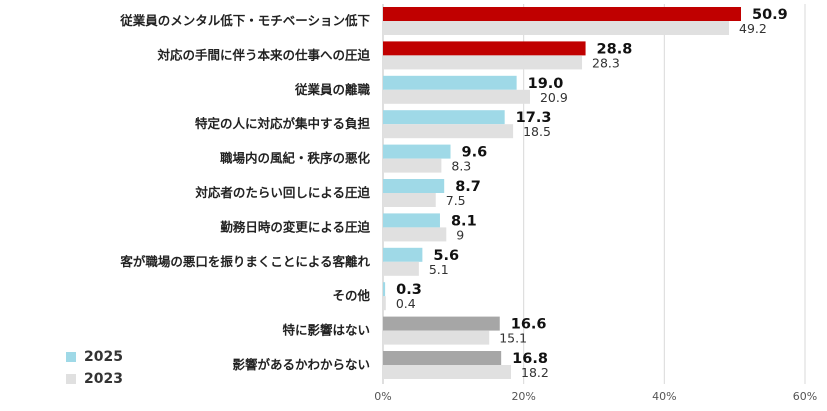 The image size is (827, 411). Describe the element at coordinates (537, 131) in the screenshot. I see `value-label-2023-3: 18.5` at that location.